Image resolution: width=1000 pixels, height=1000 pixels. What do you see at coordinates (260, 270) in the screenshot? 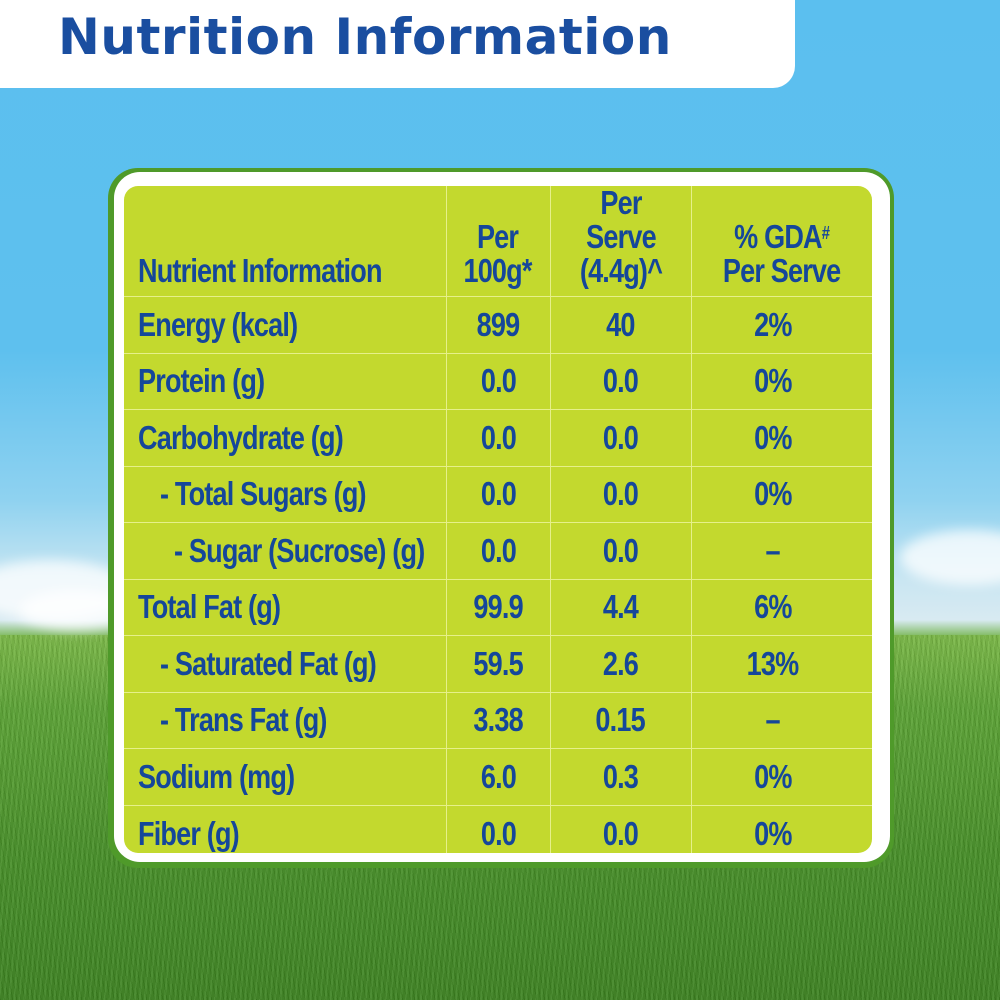
I see `header-nutrient-label: Nutrient Information` at bounding box center [260, 270].